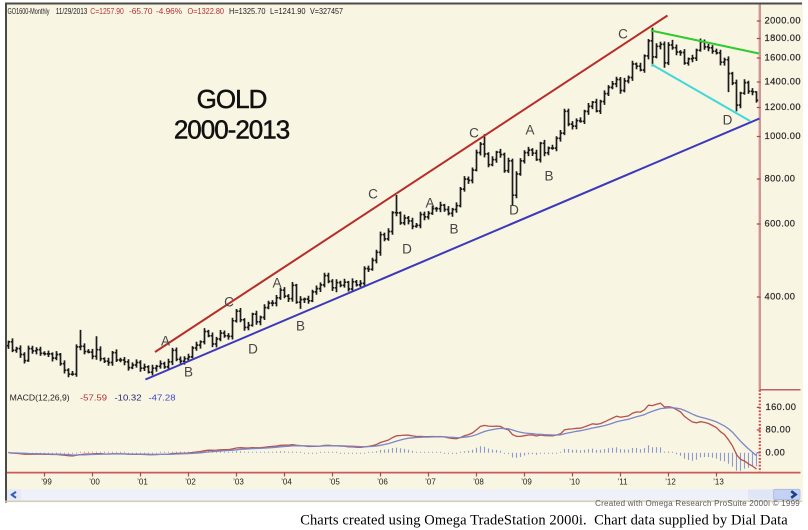 This screenshot has width=808, height=530. What do you see at coordinates (478, 482) in the screenshot?
I see `svg-text: ’08` at bounding box center [478, 482].